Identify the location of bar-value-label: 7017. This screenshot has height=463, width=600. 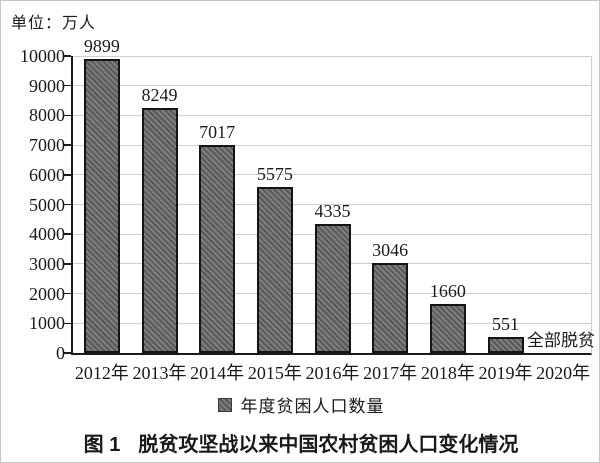
(217, 131).